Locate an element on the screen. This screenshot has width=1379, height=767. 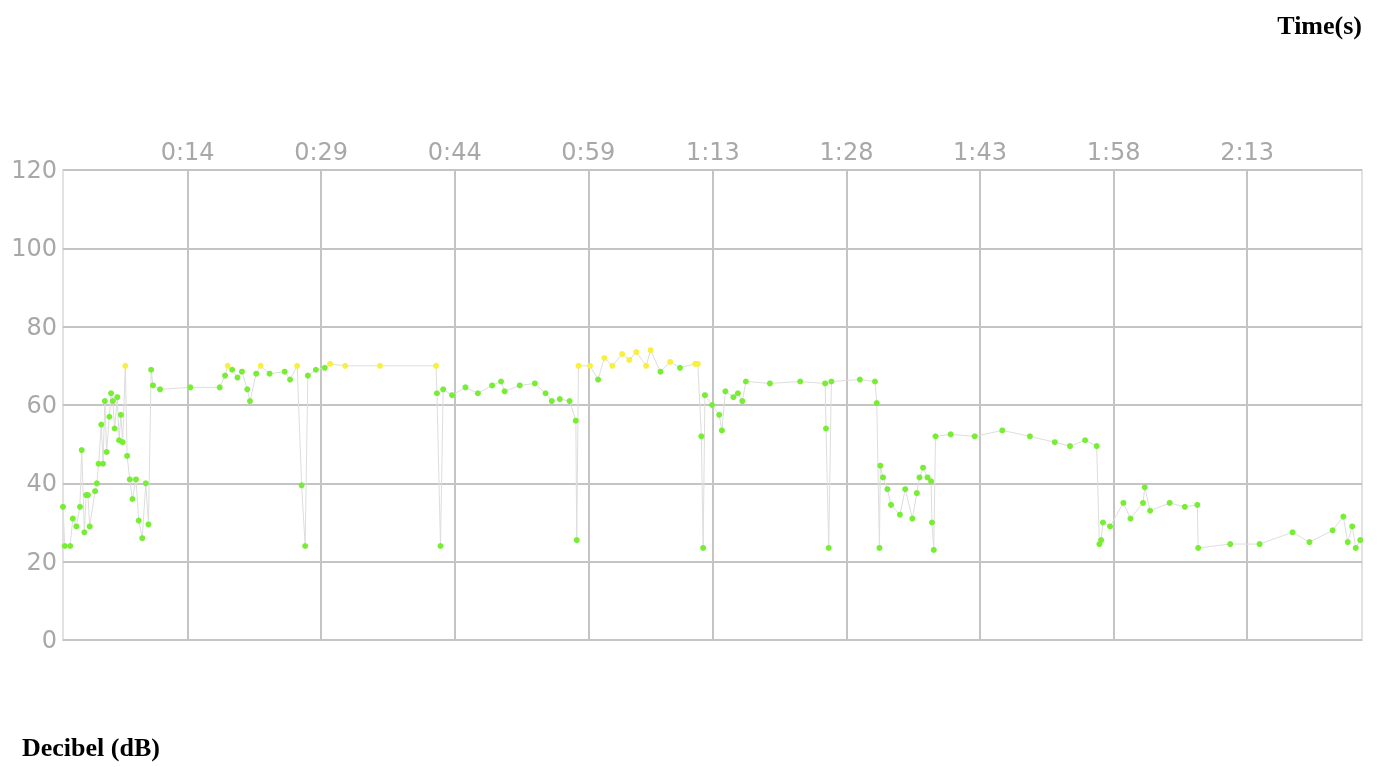
y-tick-label: 80 is located at coordinates (41, 326).